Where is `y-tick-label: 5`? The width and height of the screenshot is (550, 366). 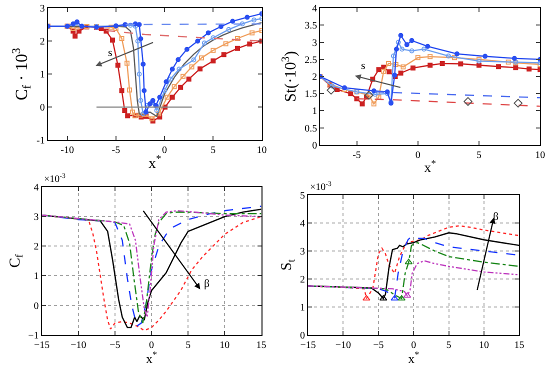
y-tick-label: 5 is located at coordinates (302, 196).